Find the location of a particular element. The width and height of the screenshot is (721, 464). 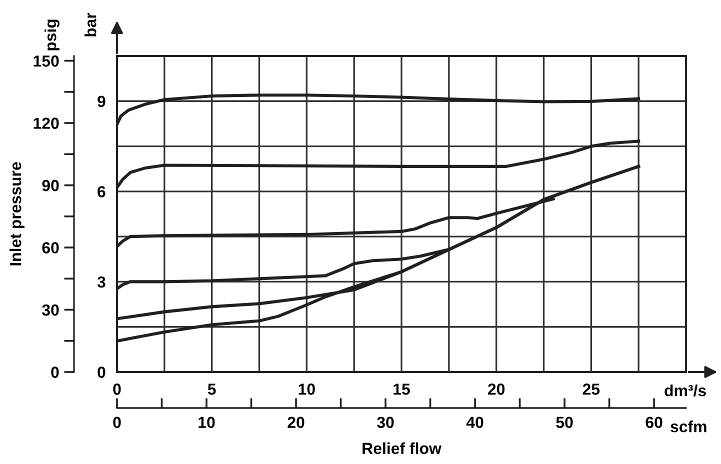

x-tick-label: 10 is located at coordinates (306, 389).